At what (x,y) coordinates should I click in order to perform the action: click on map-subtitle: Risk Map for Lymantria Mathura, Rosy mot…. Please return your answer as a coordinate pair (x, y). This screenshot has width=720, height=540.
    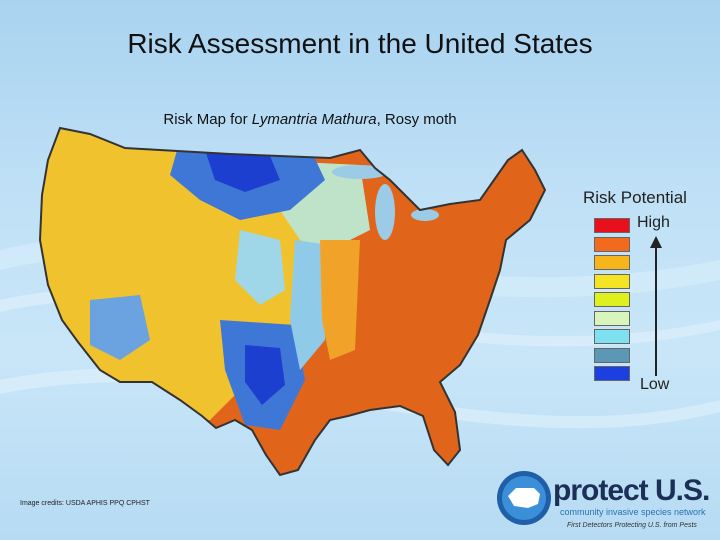
    Looking at the image, I should click on (310, 119).